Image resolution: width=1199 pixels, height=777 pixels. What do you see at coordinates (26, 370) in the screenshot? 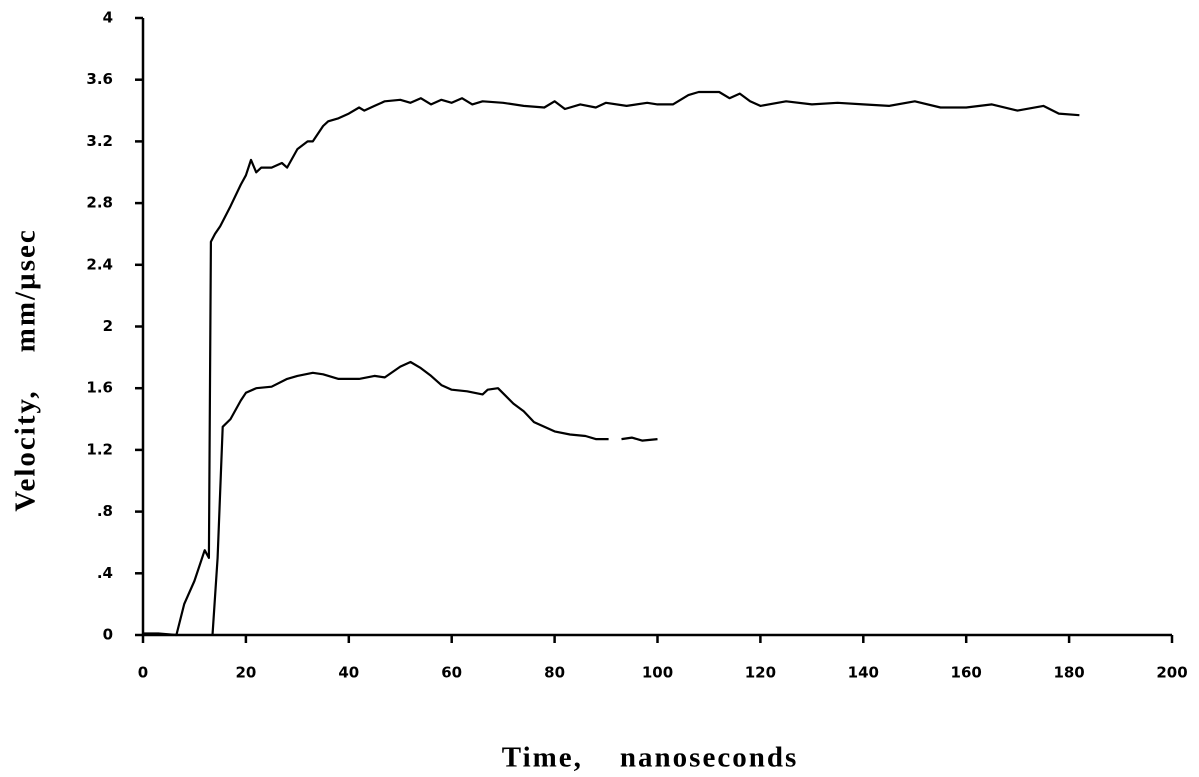
I see `y-axis-label: Velocity, mm/µsec` at bounding box center [26, 370].